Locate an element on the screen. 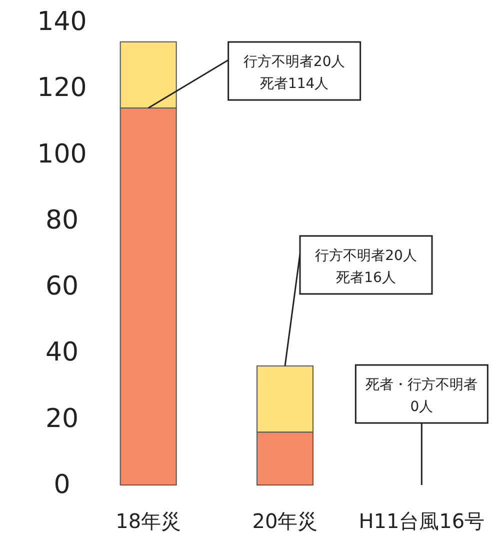 Image resolution: width=497 pixels, height=554 pixels. annotation: 0人 is located at coordinates (422, 407).